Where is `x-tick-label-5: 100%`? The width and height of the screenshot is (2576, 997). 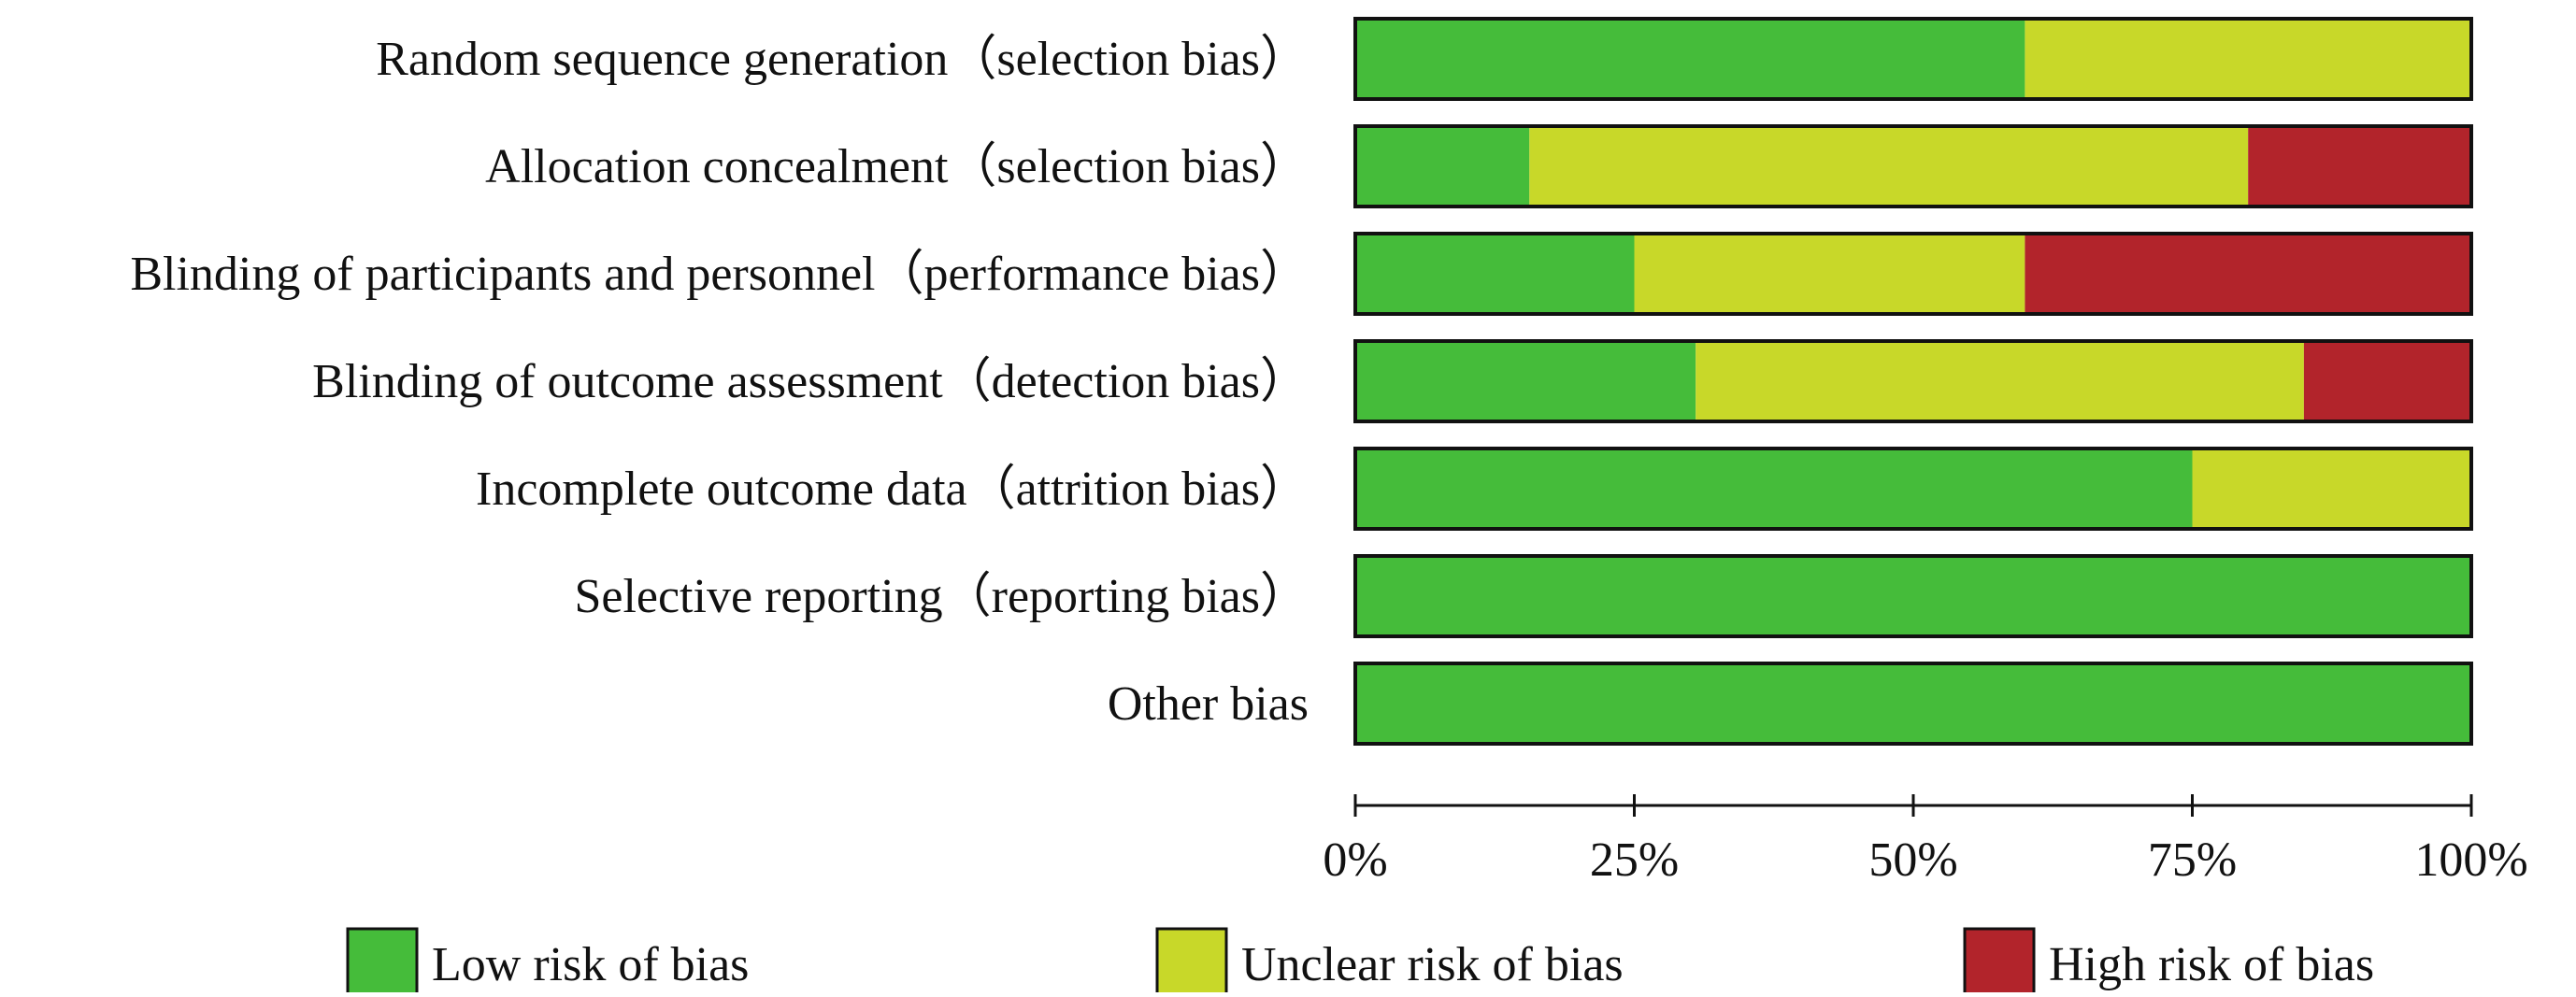 x-tick-label-5: 100% is located at coordinates (2470, 860).